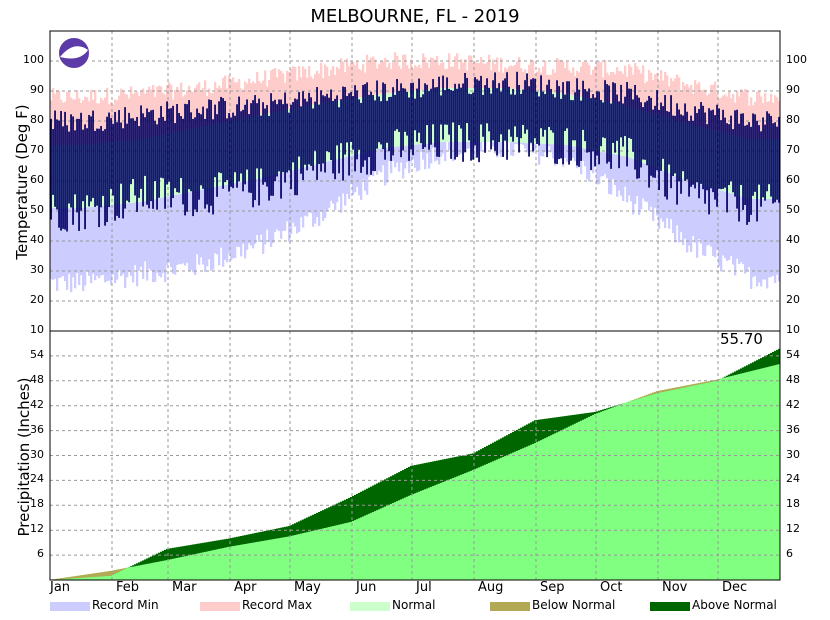 Image resolution: width=830 pixels, height=620 pixels. What do you see at coordinates (510, 606) in the screenshot?
I see `legend-swatch` at bounding box center [510, 606].